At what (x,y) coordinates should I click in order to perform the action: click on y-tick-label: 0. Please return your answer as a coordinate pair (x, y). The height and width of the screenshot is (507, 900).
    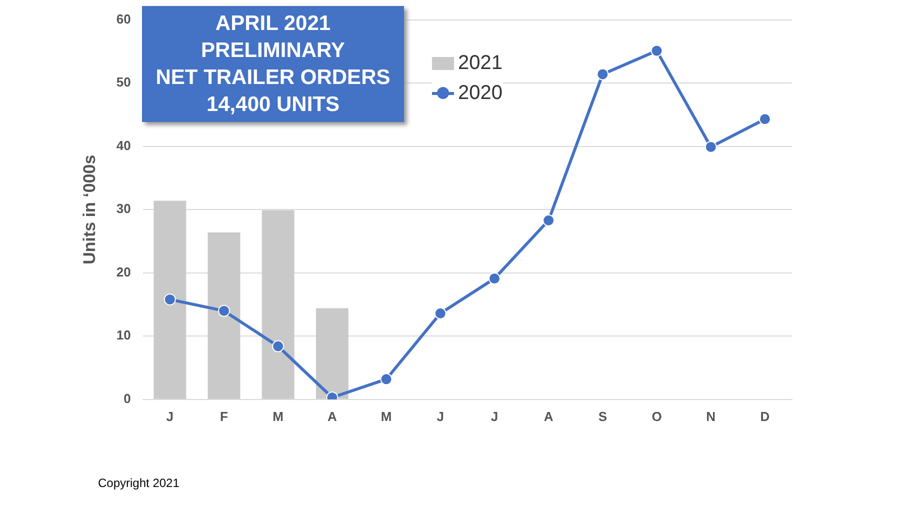
    Looking at the image, I should click on (127, 398).